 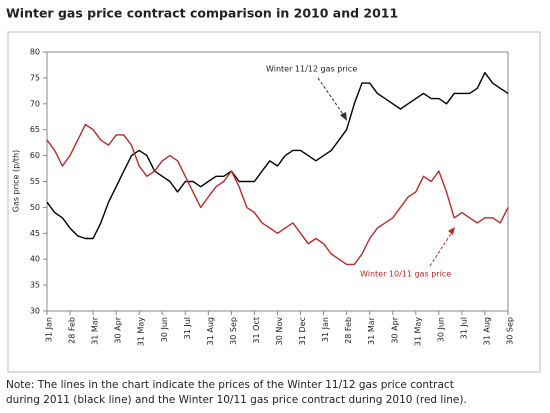 What do you see at coordinates (35, 207) in the screenshot?
I see `y-tick-label: 50` at bounding box center [35, 207].